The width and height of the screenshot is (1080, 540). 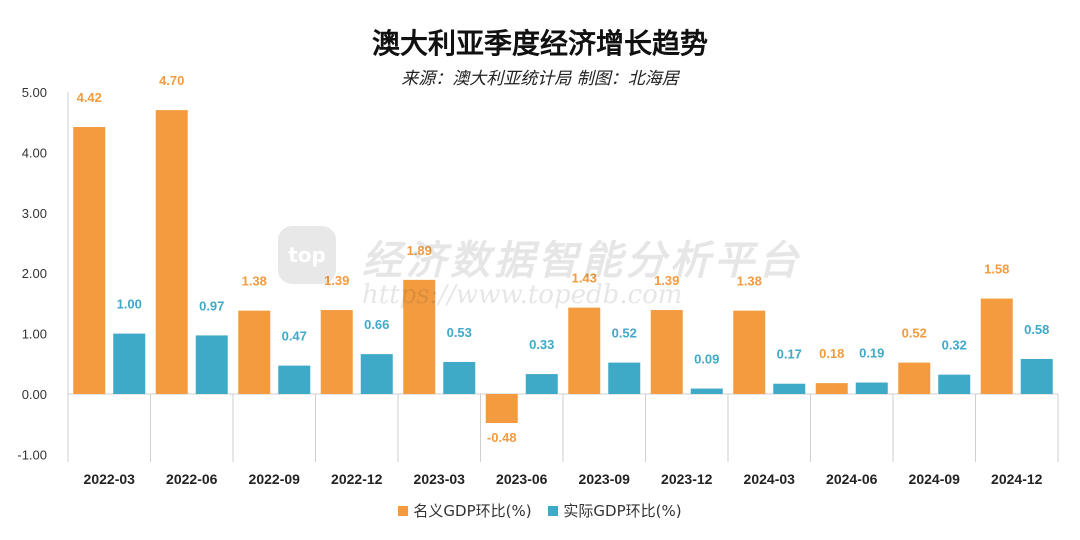 I want to click on x-tick-label: 2022-03, so click(x=110, y=479).